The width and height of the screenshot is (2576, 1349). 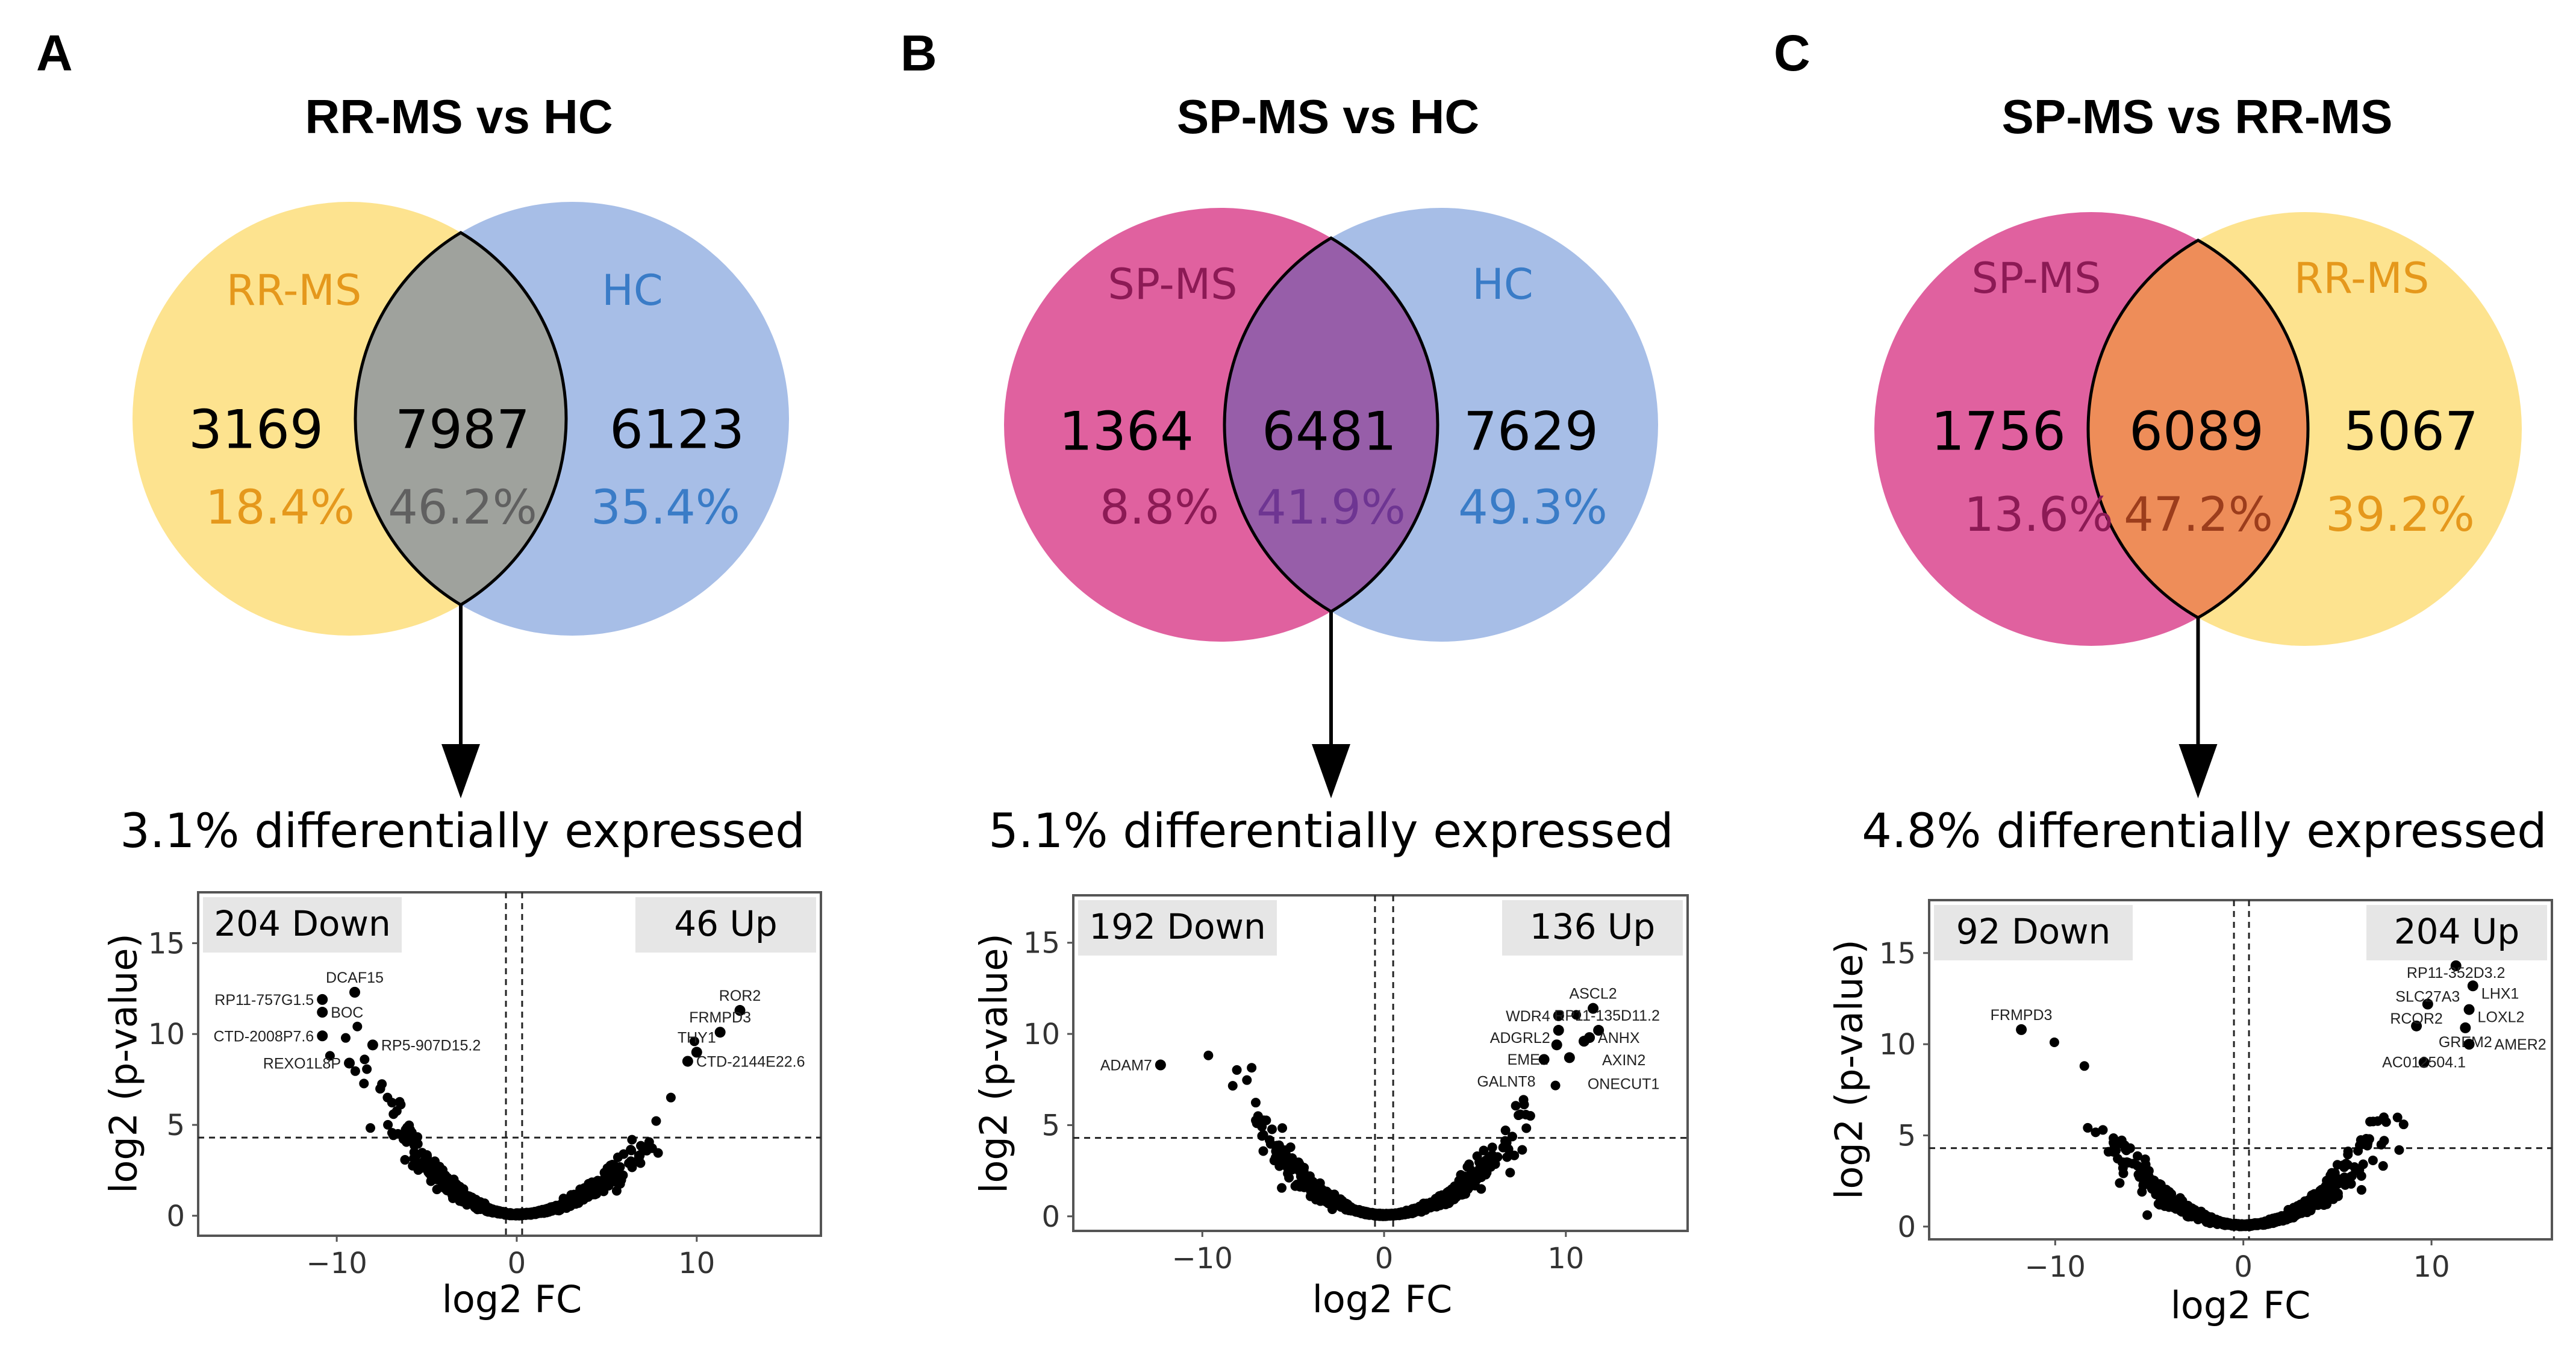 I want to click on venn-b-overlap-count: 6481, so click(x=1329, y=431).